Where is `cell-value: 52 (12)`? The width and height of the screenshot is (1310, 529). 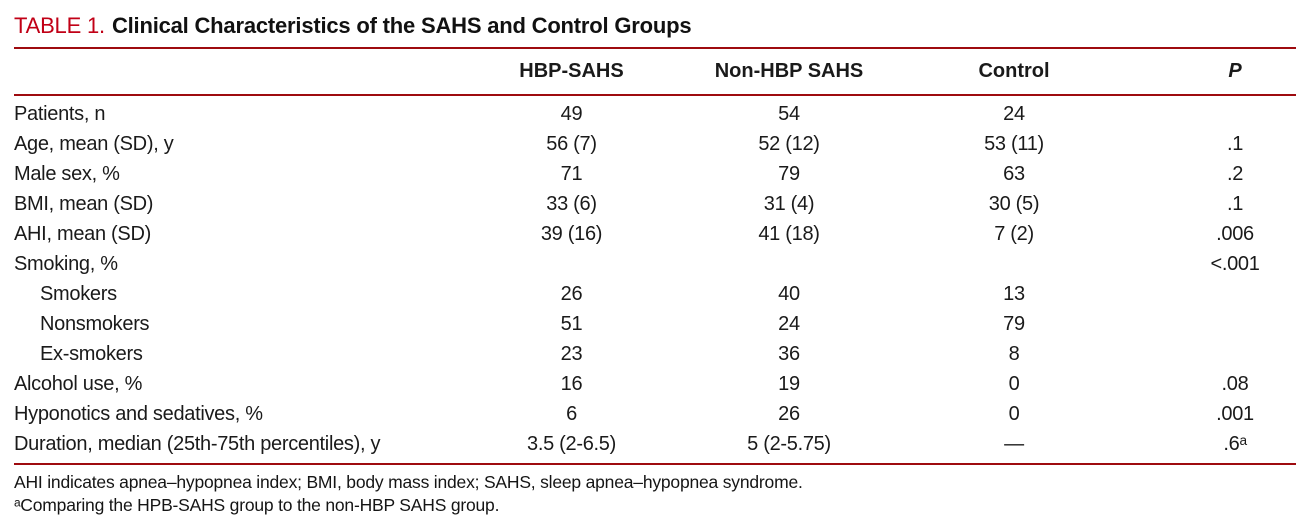
cell-value: 52 (12) is located at coordinates (789, 143).